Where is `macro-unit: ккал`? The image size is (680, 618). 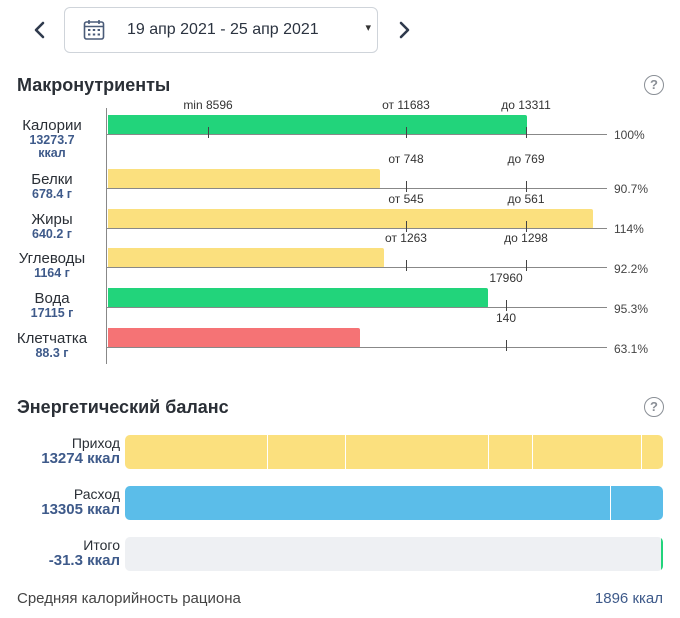
macro-unit: ккал is located at coordinates (52, 152).